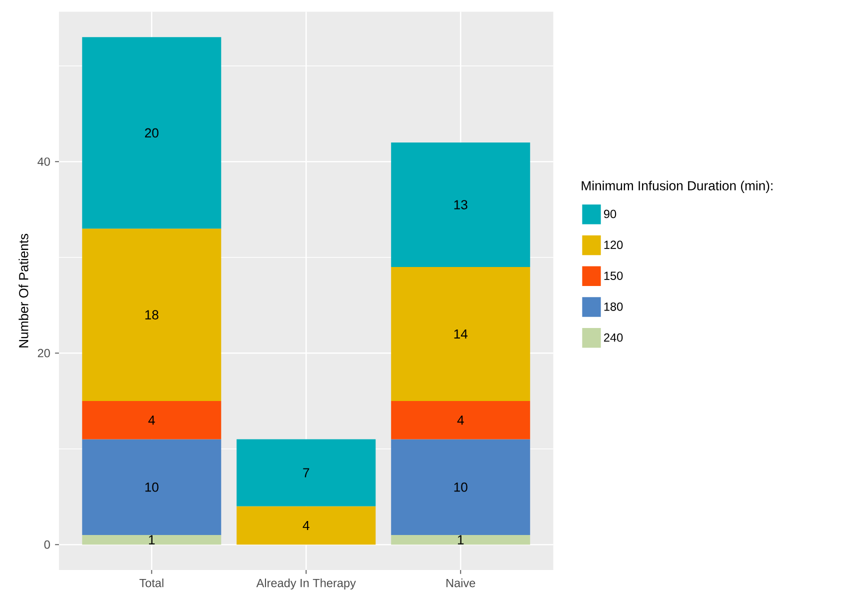 This screenshot has width=854, height=603. What do you see at coordinates (151, 583) in the screenshot?
I see `x-tick-label: Total` at bounding box center [151, 583].